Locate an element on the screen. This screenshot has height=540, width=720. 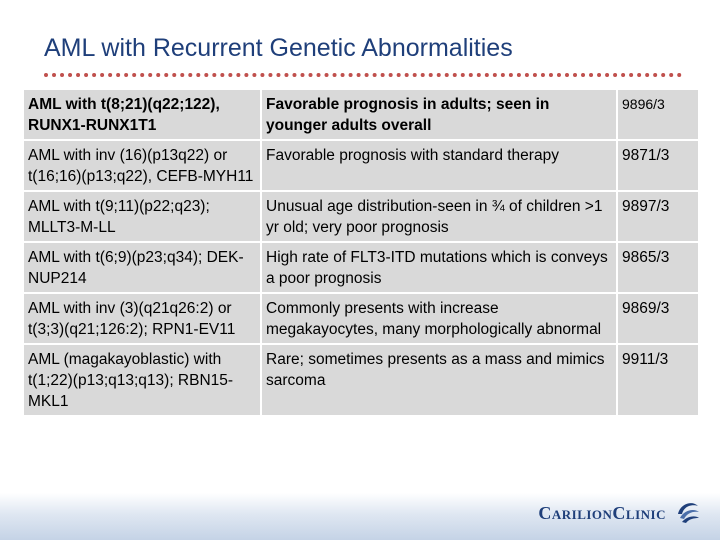
slide-title: AML with Recurrent Genetic Abnormalities is located at coordinates (278, 48).